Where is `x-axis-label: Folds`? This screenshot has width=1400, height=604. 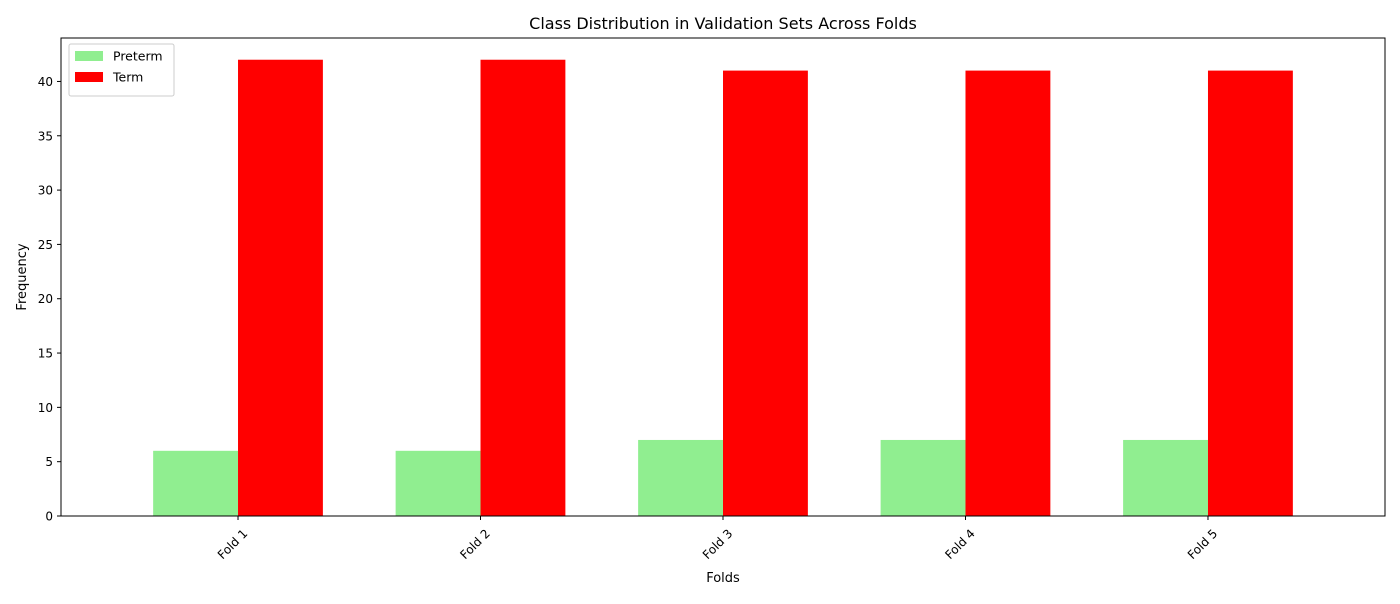 x-axis-label: Folds is located at coordinates (723, 578).